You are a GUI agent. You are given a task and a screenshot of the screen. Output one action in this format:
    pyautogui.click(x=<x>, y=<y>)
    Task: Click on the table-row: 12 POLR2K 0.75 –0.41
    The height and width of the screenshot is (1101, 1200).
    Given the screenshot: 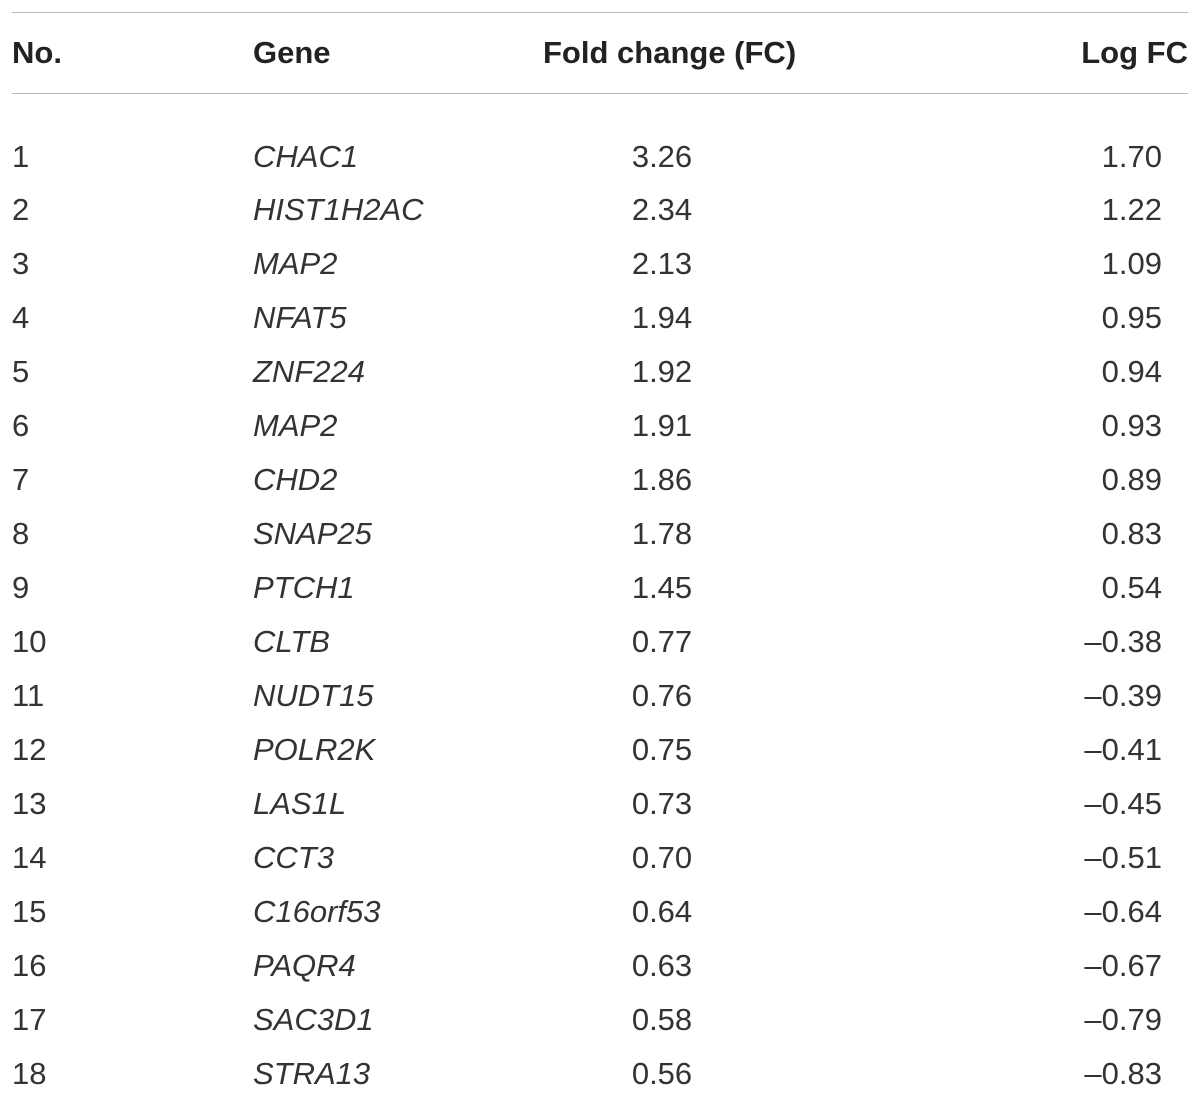 What is the action you would take?
    pyautogui.click(x=600, y=750)
    